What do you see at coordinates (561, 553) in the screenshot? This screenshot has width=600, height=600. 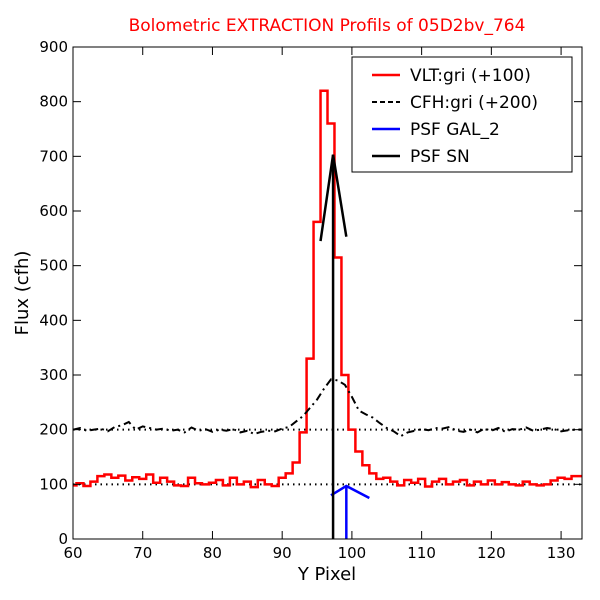 I see `x-tick-label: 130` at bounding box center [561, 553].